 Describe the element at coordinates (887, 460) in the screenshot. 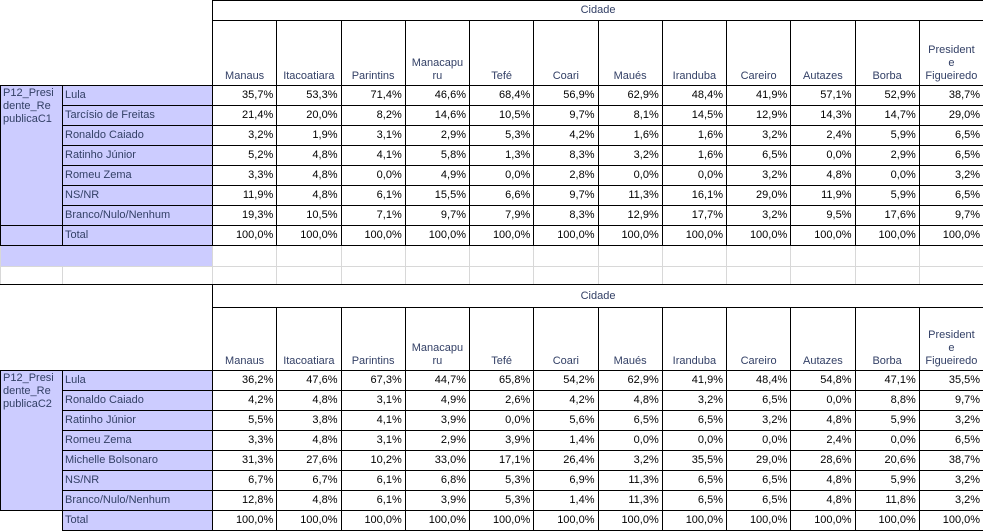

I see `value-cell: 20,6%` at that location.